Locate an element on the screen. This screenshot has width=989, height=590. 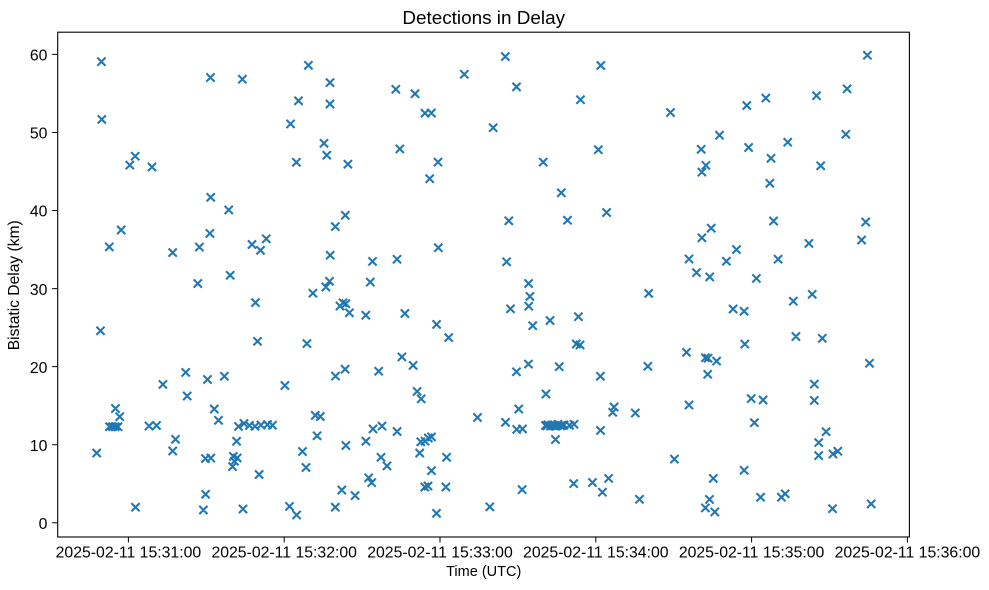
svg-text: 2025-02-11 15:31:00 is located at coordinates (129, 553).